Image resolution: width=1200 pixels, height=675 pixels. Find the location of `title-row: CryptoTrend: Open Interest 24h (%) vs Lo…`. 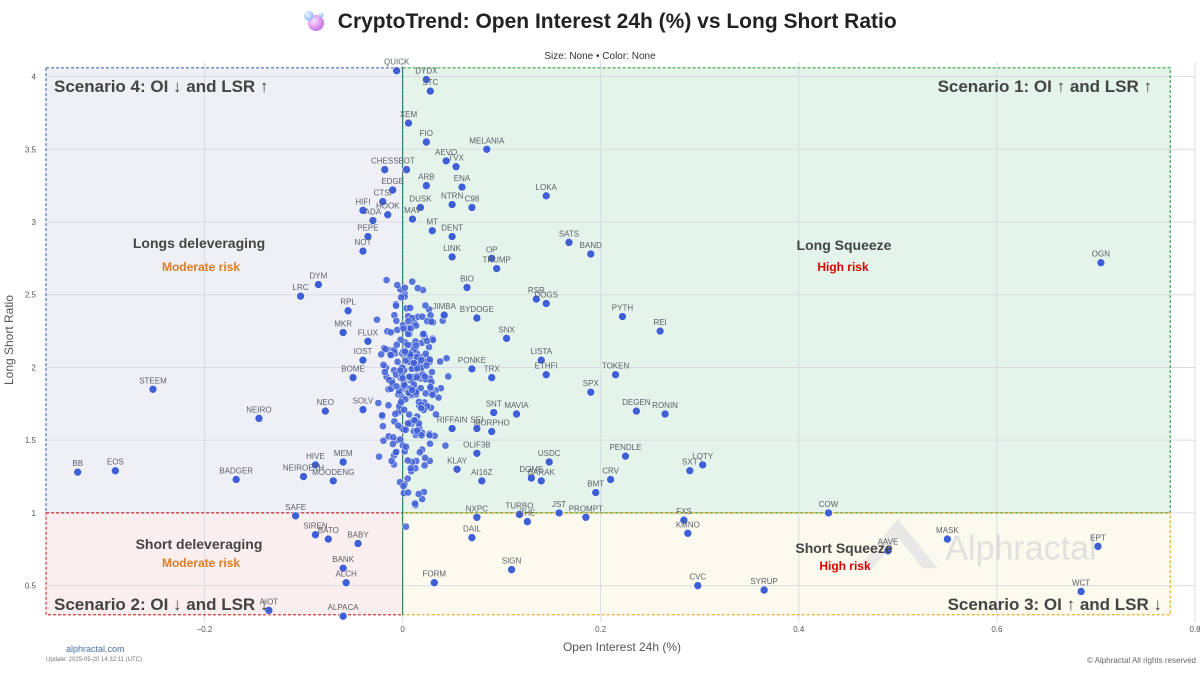

title-row: CryptoTrend: Open Interest 24h (%) vs Lo… is located at coordinates (600, 22).